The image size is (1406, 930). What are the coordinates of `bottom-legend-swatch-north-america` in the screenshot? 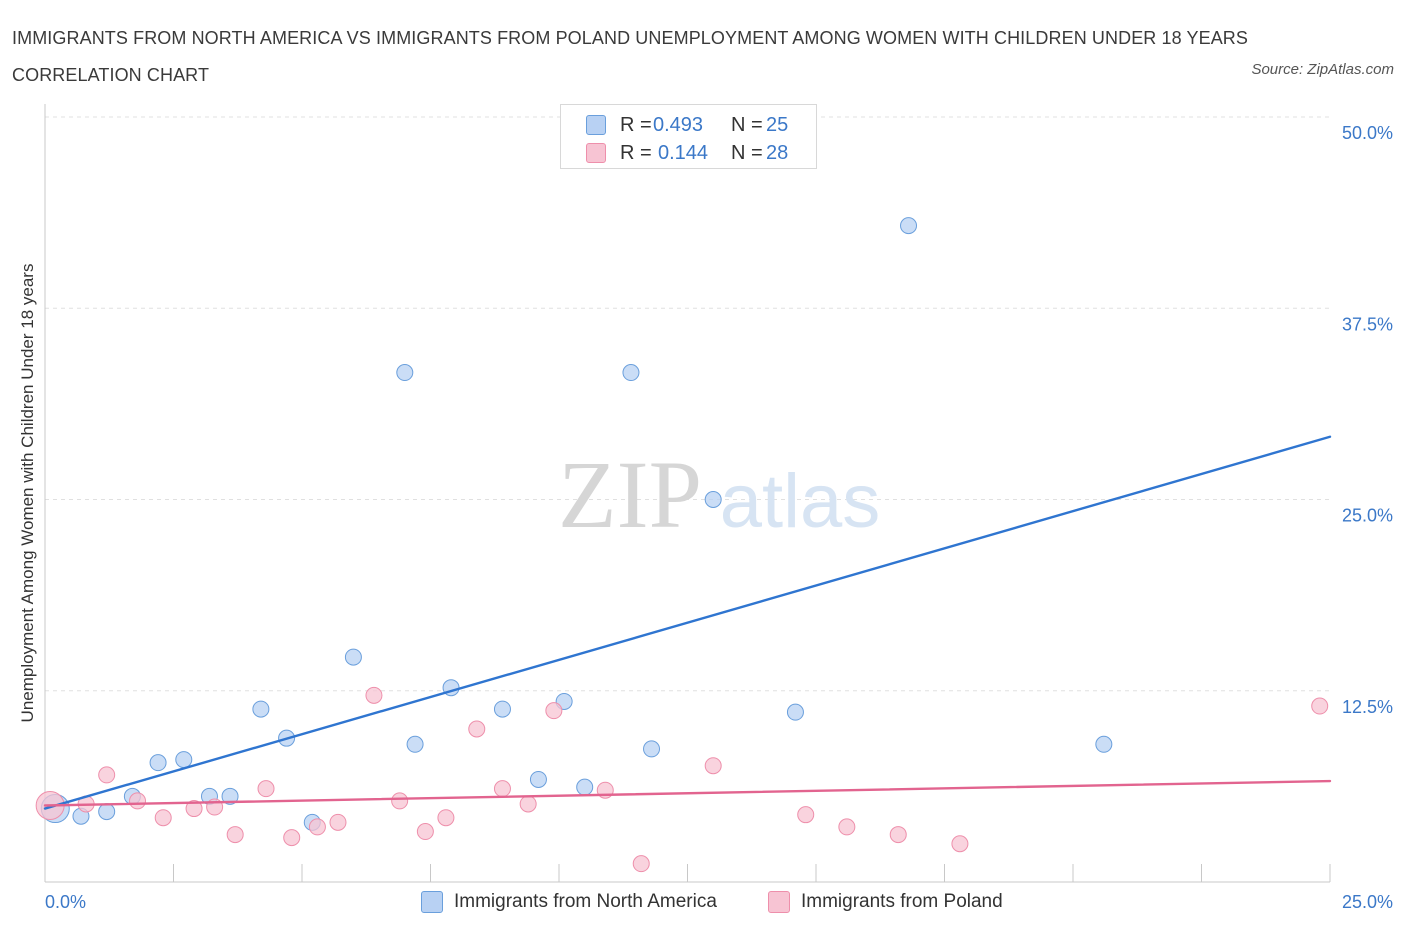 It's located at (432, 902).